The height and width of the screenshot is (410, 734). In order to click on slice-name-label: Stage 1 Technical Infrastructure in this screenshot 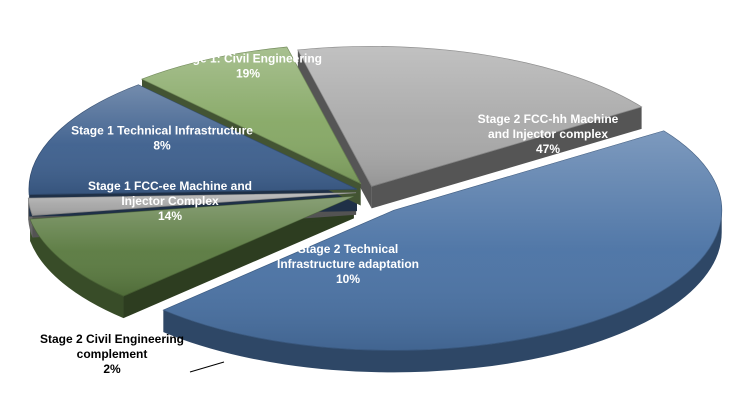, I will do `click(162, 131)`.